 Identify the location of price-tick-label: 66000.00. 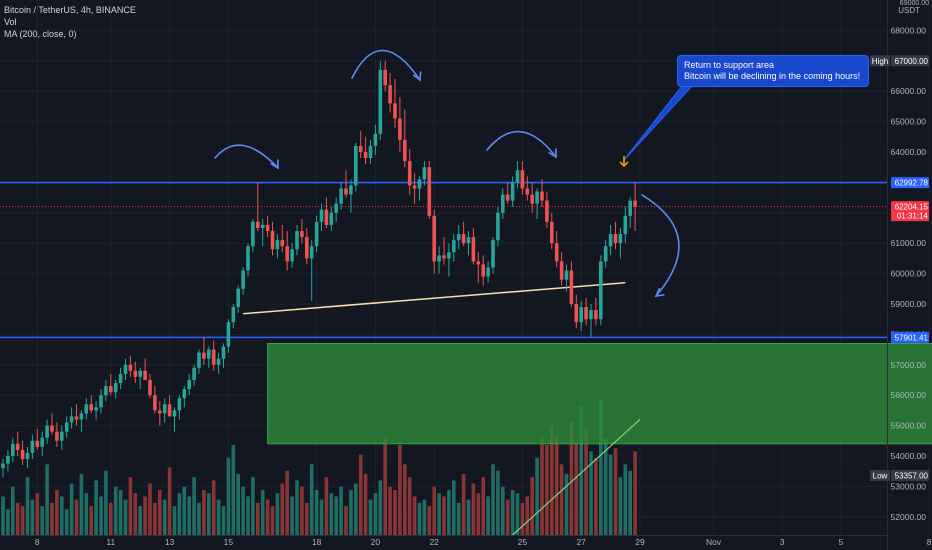
(909, 91).